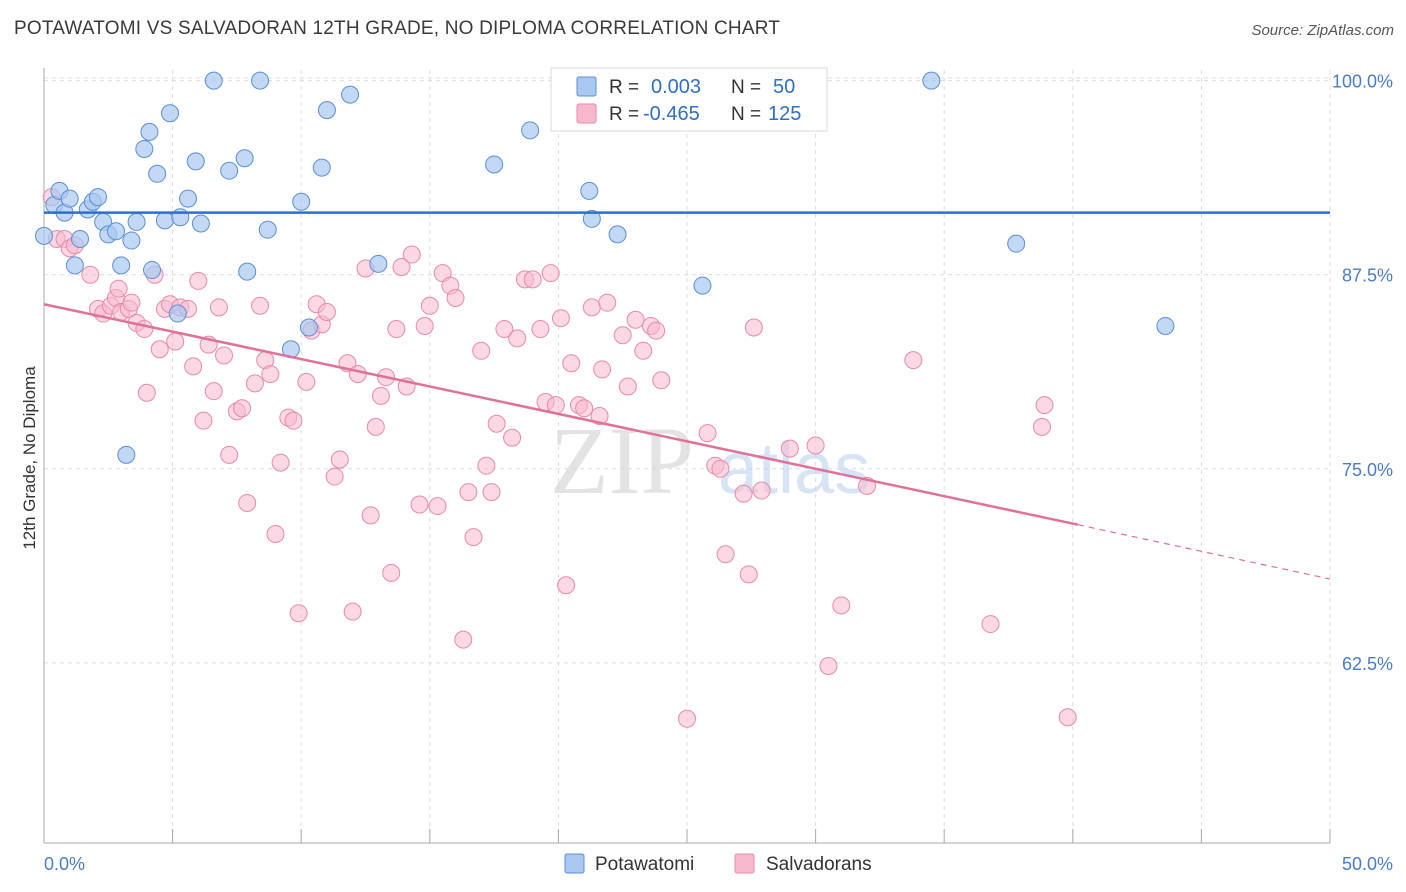  What do you see at coordinates (819, 864) in the screenshot?
I see `bottom-legend-salvadorans: Salvadorans` at bounding box center [819, 864].